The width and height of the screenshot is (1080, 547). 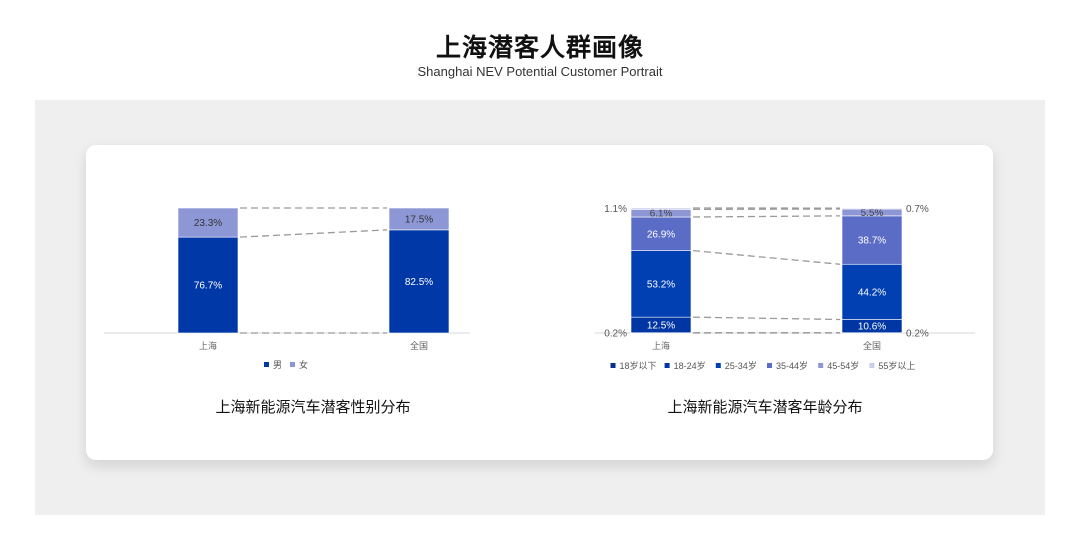 I want to click on data-label: 26.9%, so click(x=661, y=234).